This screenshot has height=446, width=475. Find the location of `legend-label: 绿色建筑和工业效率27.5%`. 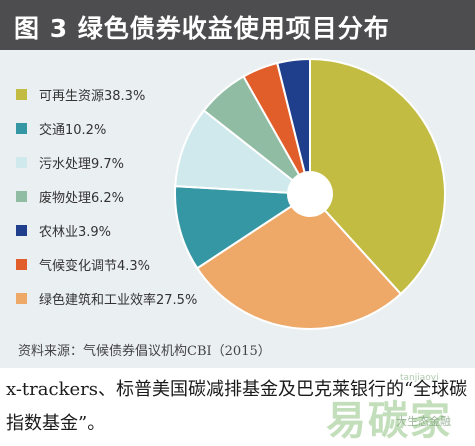

legend-label: 绿色建筑和工业效率27.5% is located at coordinates (118, 300).